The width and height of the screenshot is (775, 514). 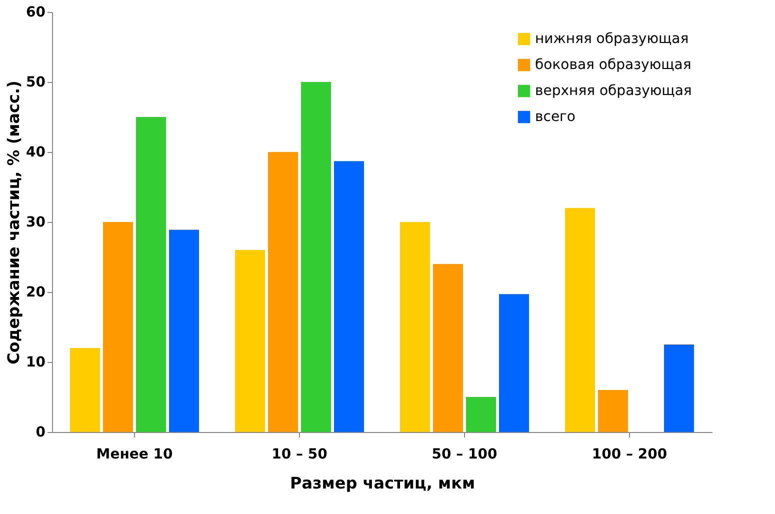 What do you see at coordinates (630, 454) in the screenshot?
I see `x-tick-label: 100 – 200` at bounding box center [630, 454].